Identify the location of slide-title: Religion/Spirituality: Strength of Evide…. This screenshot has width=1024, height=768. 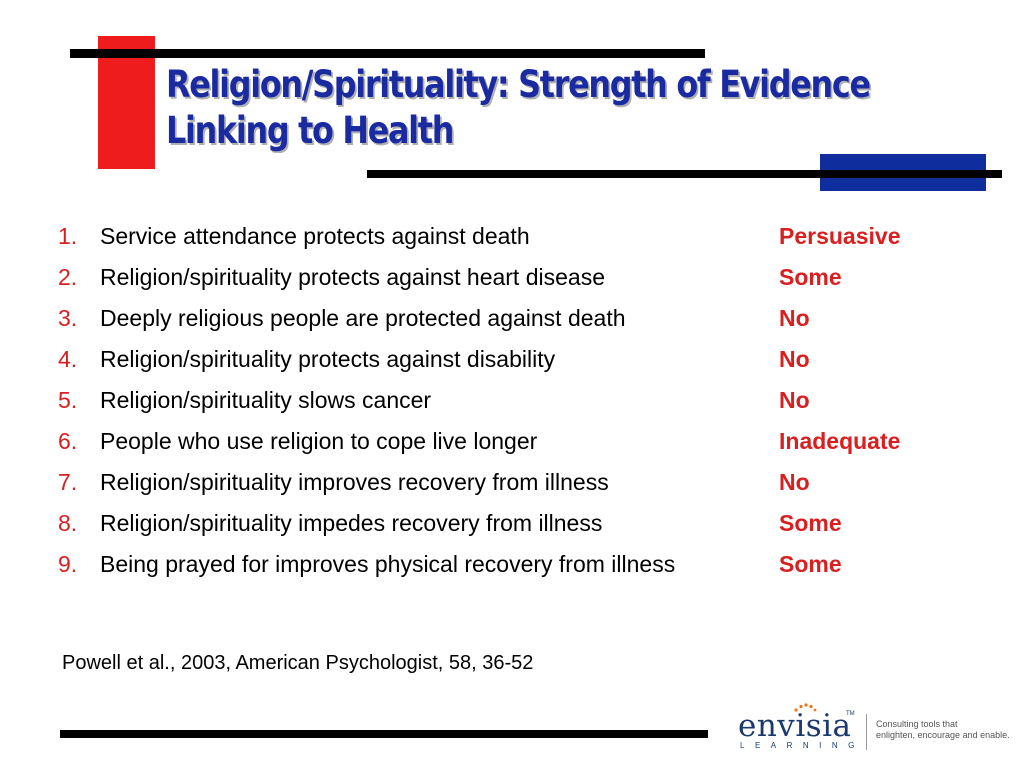
(518, 108).